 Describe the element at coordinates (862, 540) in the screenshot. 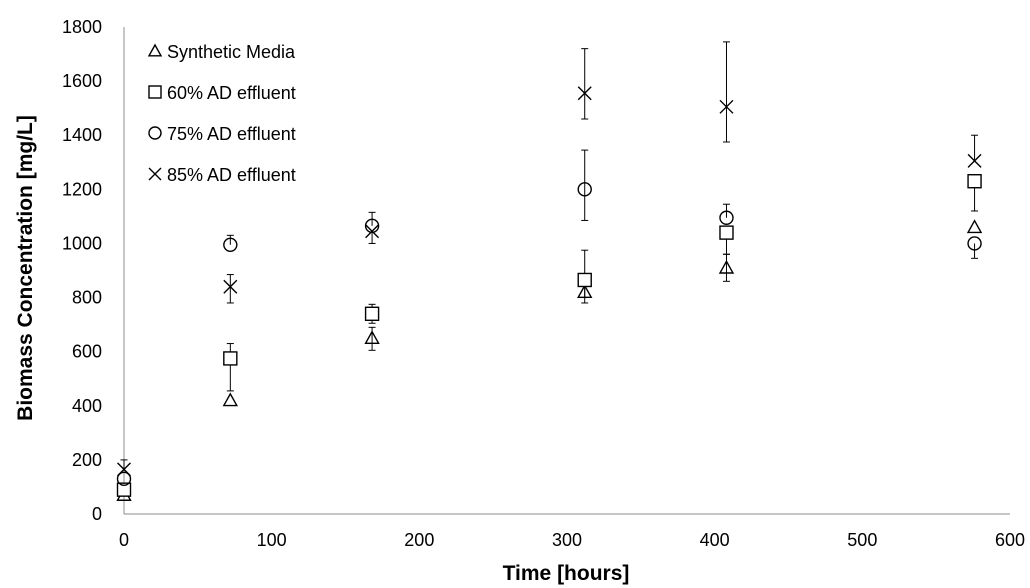

I see `x-tick-label: 500` at that location.